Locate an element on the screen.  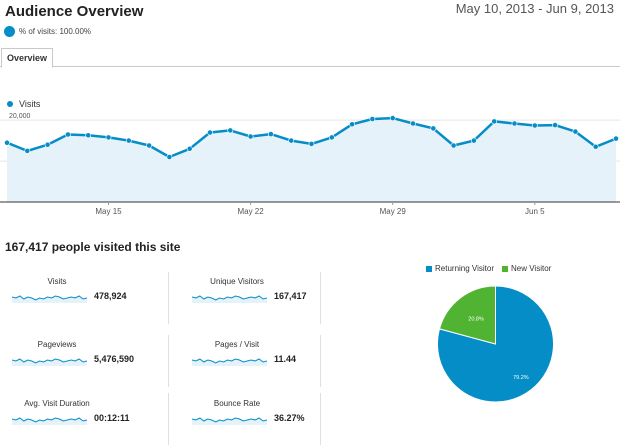
date-range-selector: May 10, 2013 - Jun 9, 2013 is located at coordinates (534, 8).